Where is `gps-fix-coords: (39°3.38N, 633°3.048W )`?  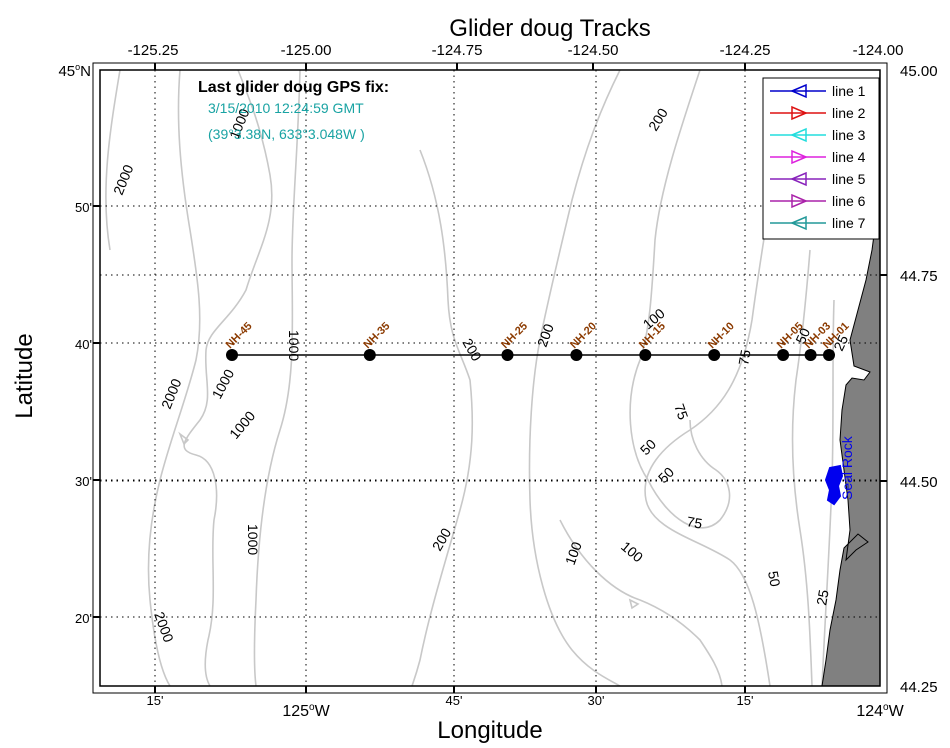
gps-fix-coords: (39°3.38N, 633°3.048W ) is located at coordinates (286, 134).